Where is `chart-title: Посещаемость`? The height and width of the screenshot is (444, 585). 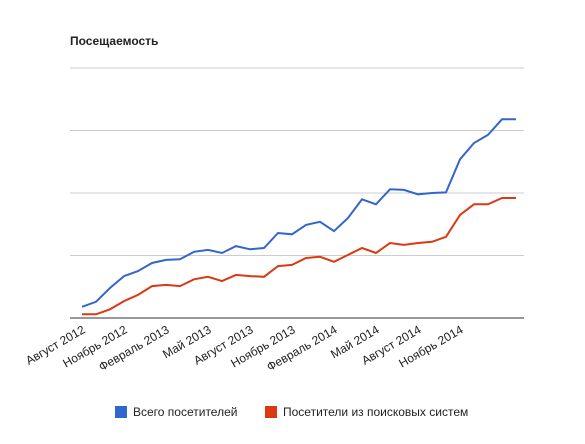
chart-title: Посещаемость is located at coordinates (114, 41).